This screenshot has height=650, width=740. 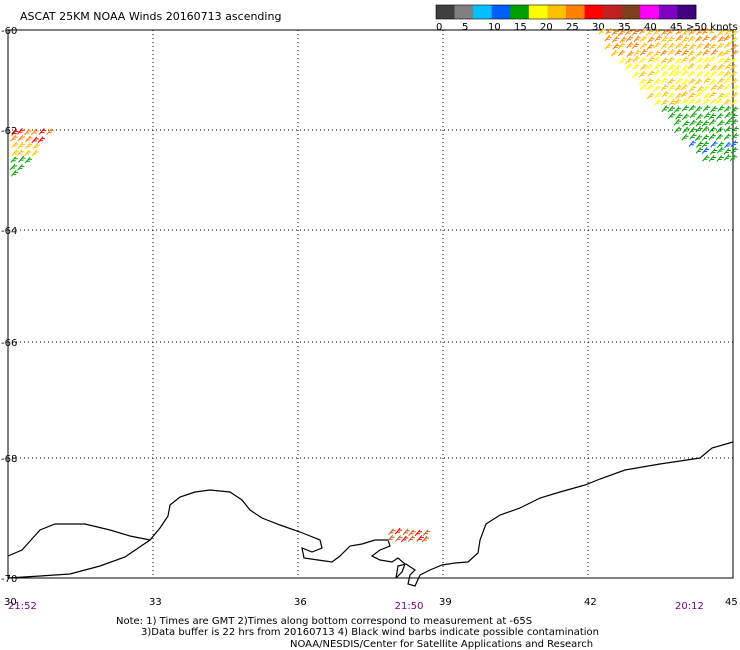 I want to click on lon-tick-label: 36, so click(x=300, y=602).